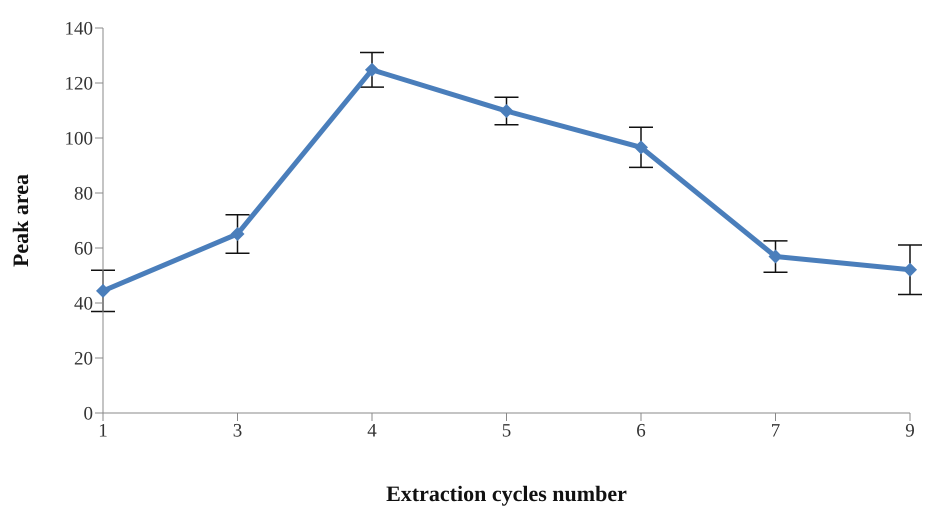  What do you see at coordinates (910, 431) in the screenshot?
I see `x-tick-label: 9` at bounding box center [910, 431].